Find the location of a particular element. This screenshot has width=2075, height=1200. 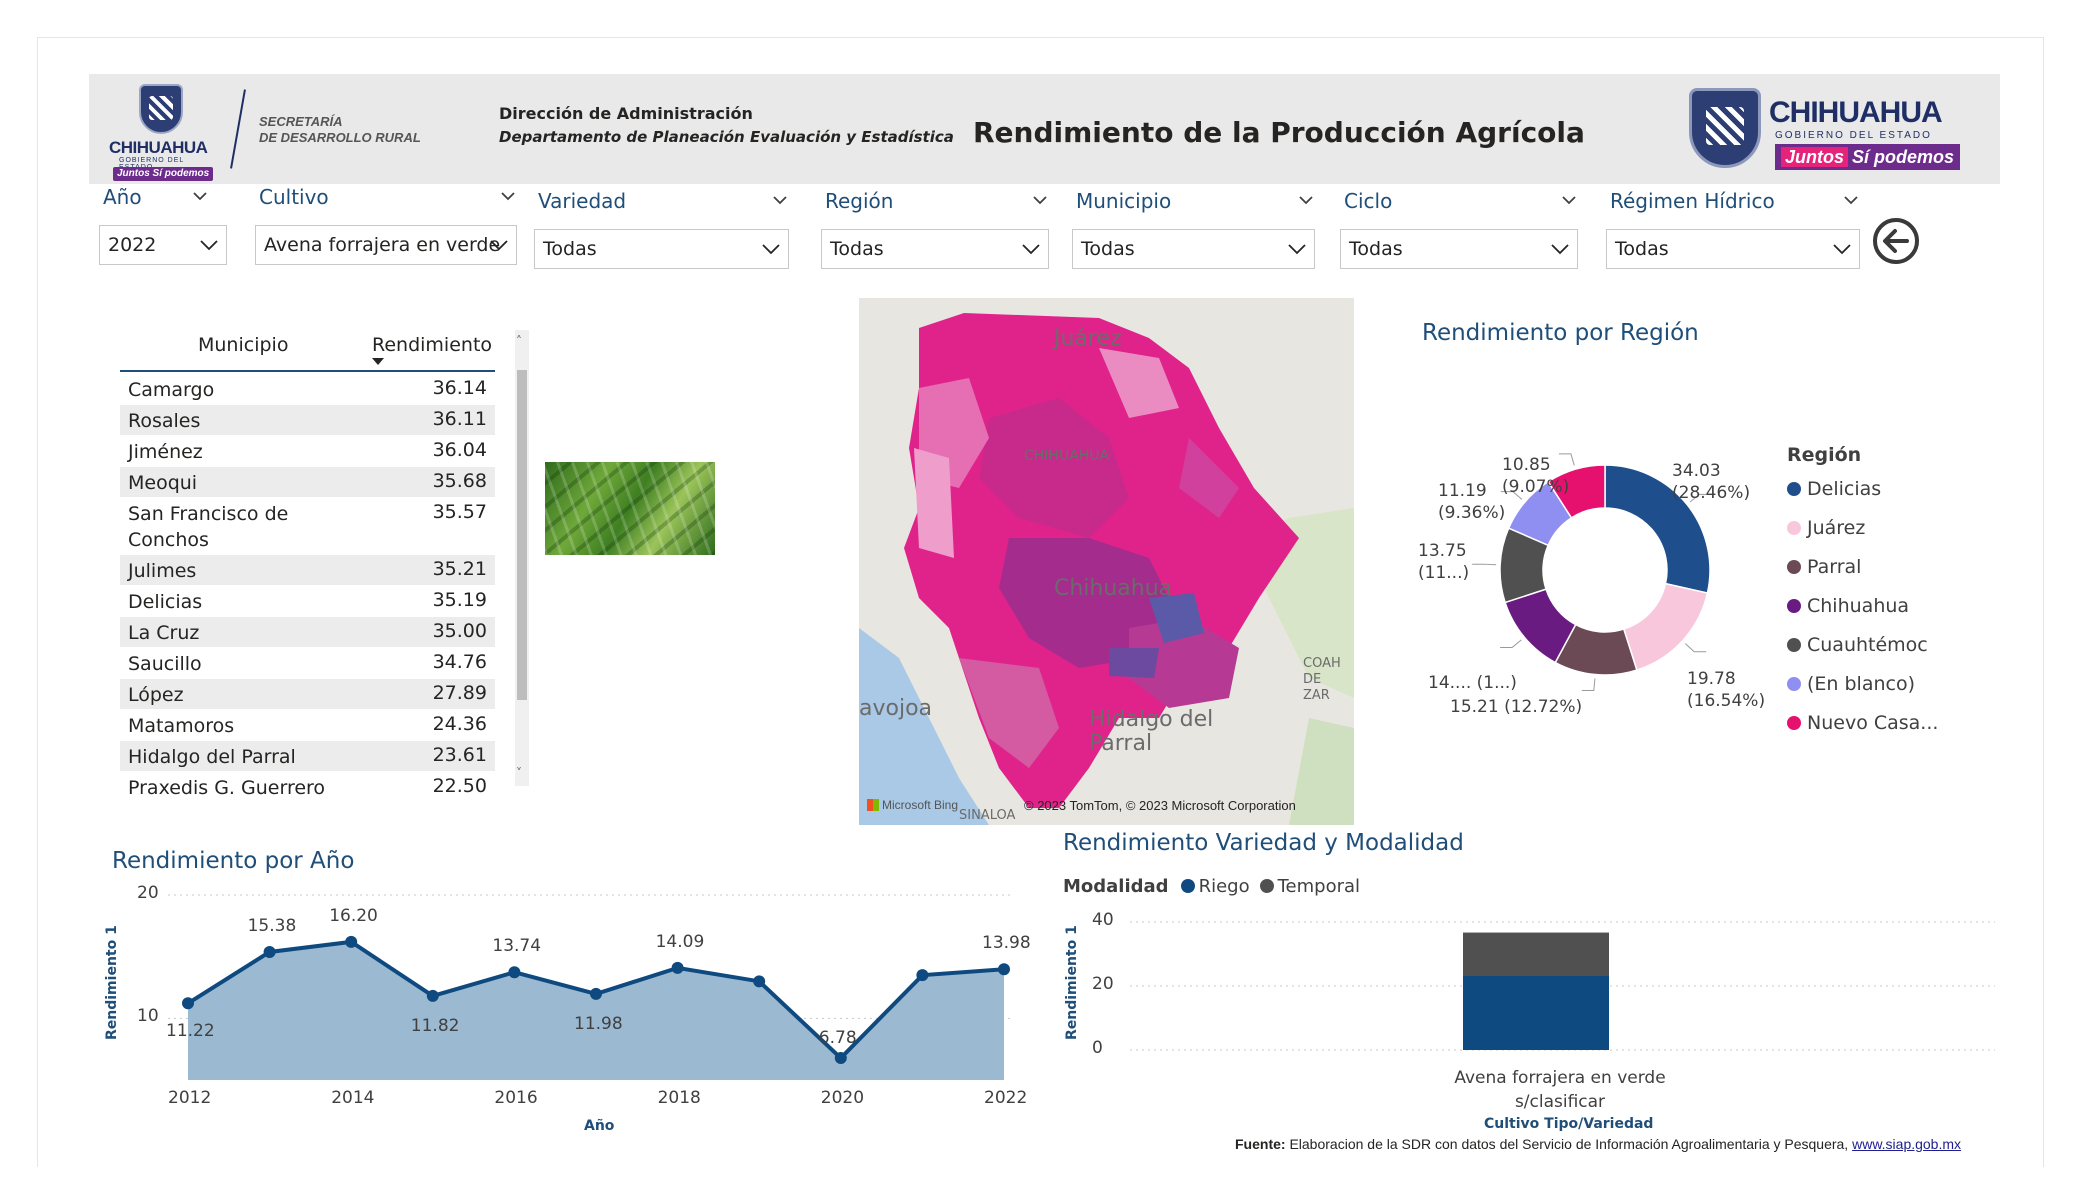

slicer-4: Municipio Todas is located at coordinates (1193, 230).